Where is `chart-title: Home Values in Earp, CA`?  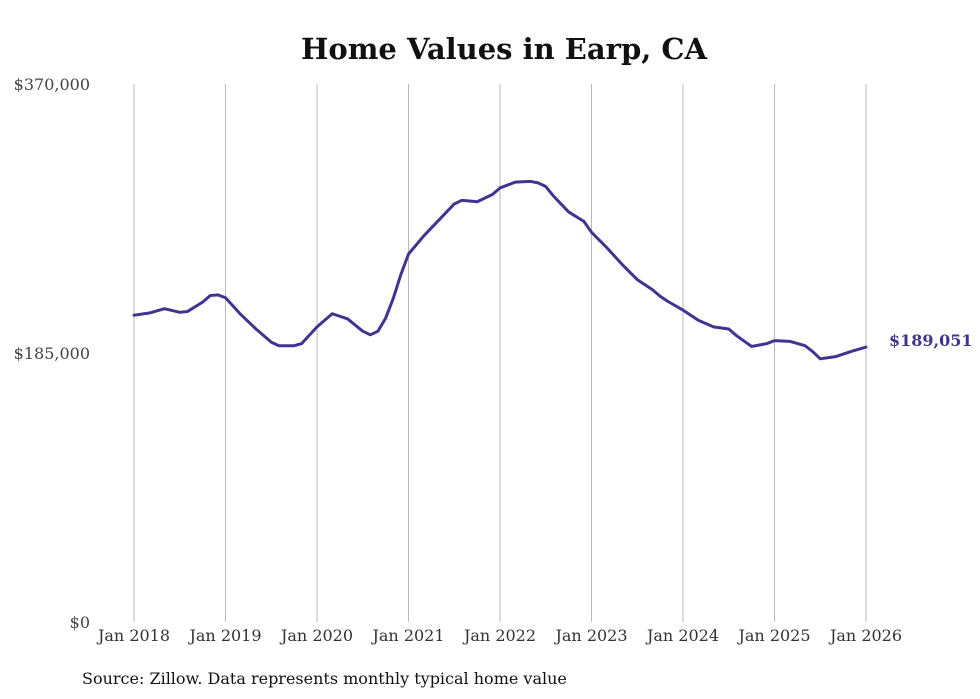
chart-title: Home Values in Earp, CA is located at coordinates (504, 49).